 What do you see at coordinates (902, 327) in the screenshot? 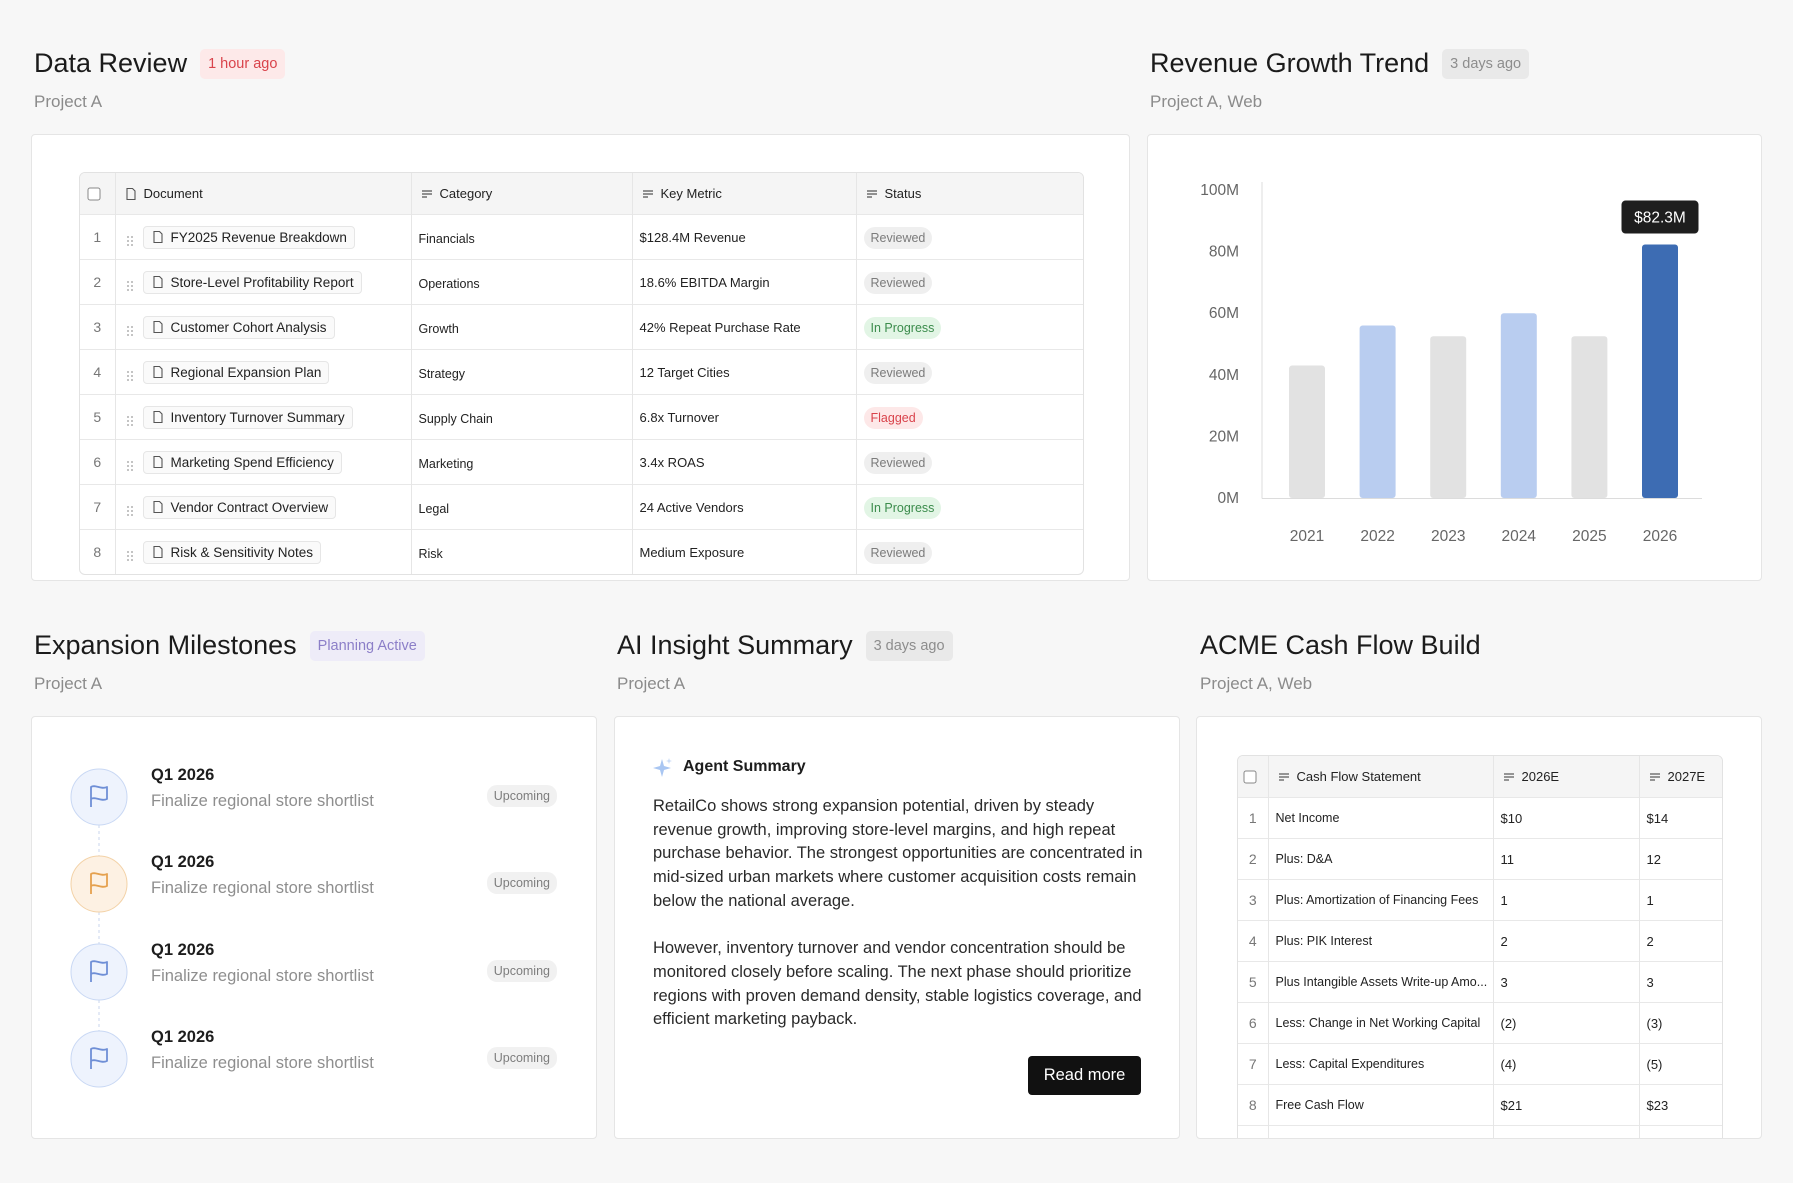
I see `status-pill: In Progress` at bounding box center [902, 327].